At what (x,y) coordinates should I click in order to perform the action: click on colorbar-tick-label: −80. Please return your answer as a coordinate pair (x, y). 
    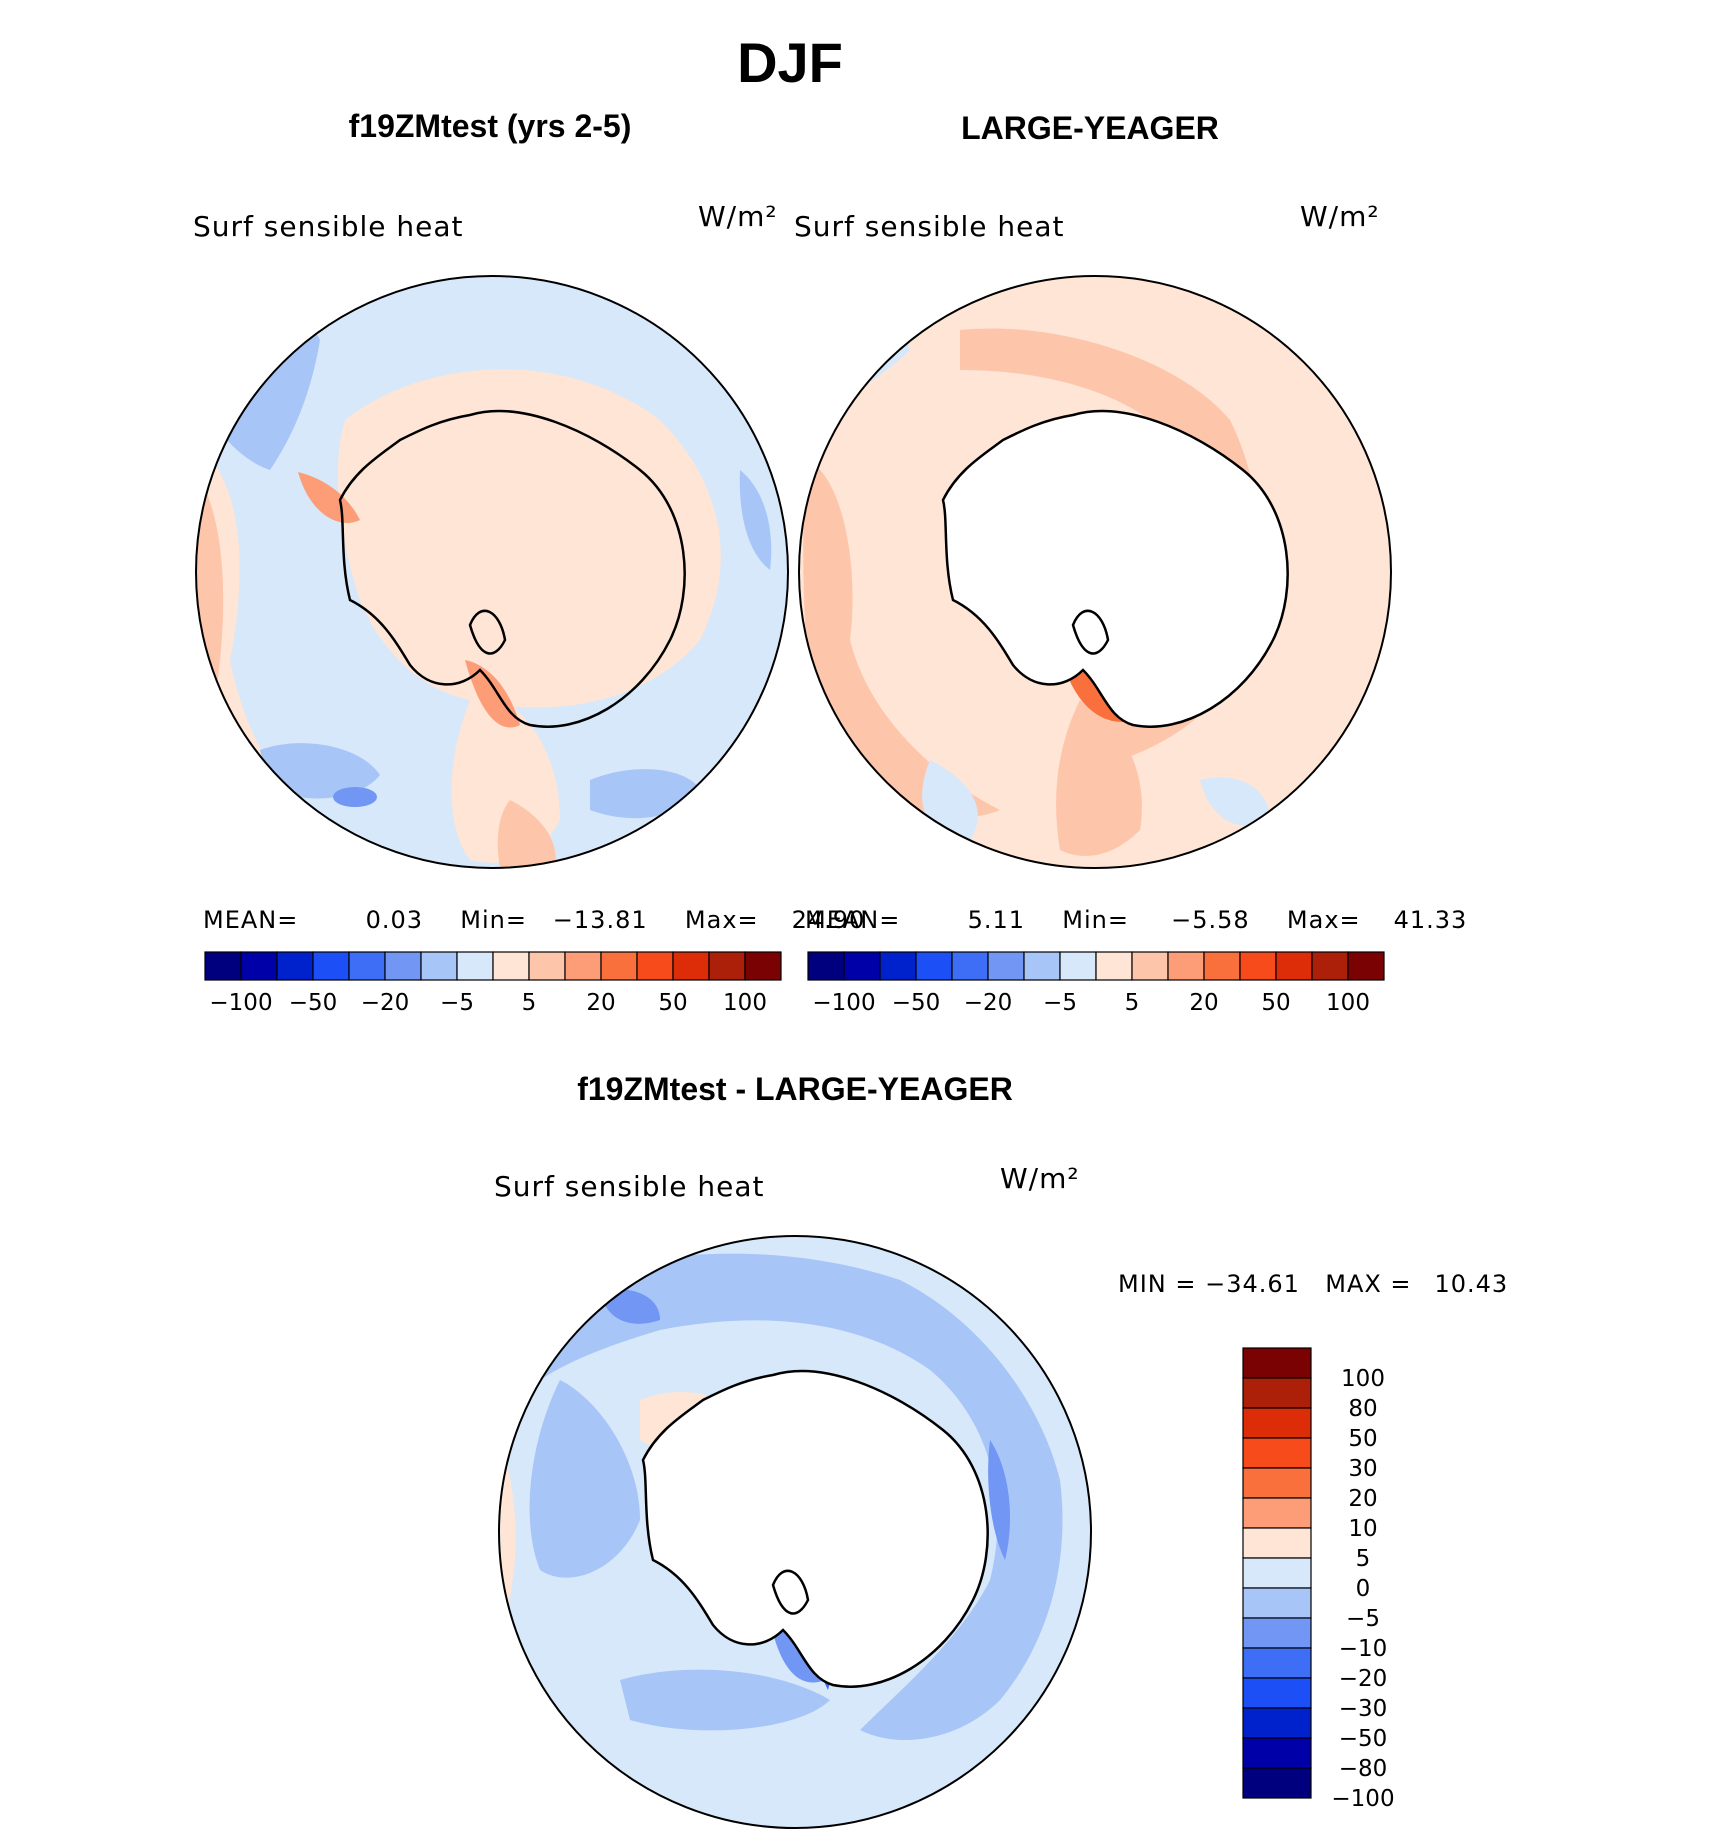
    Looking at the image, I should click on (1363, 1769).